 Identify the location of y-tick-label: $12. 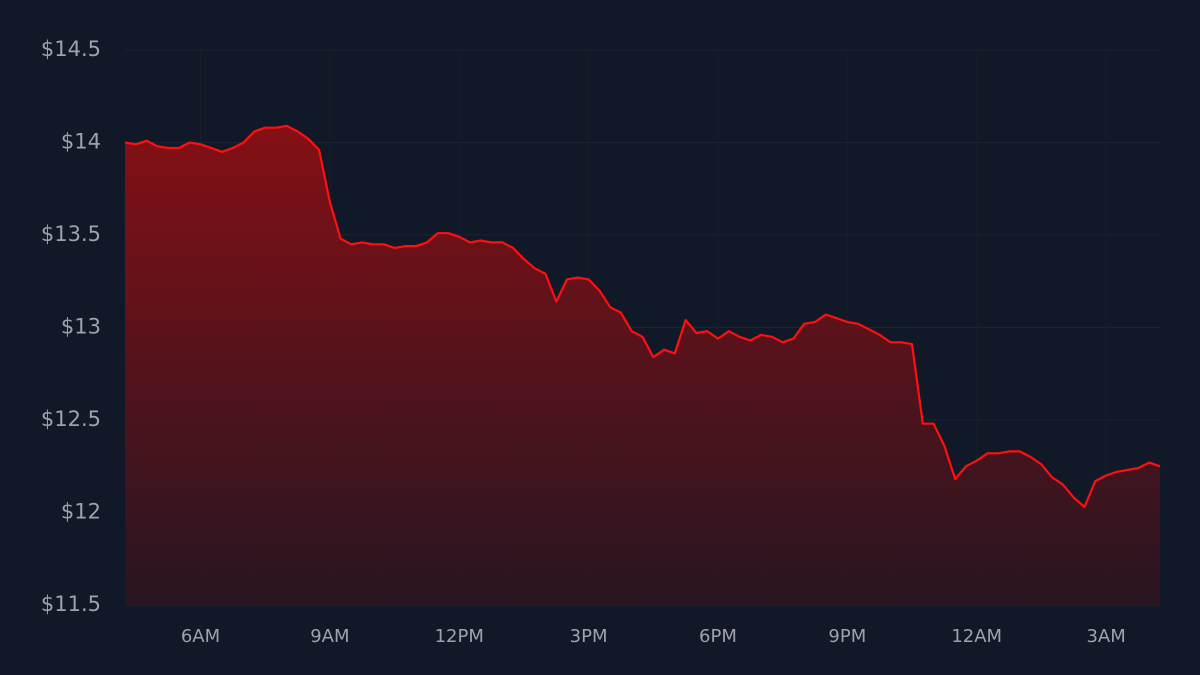
(81, 512).